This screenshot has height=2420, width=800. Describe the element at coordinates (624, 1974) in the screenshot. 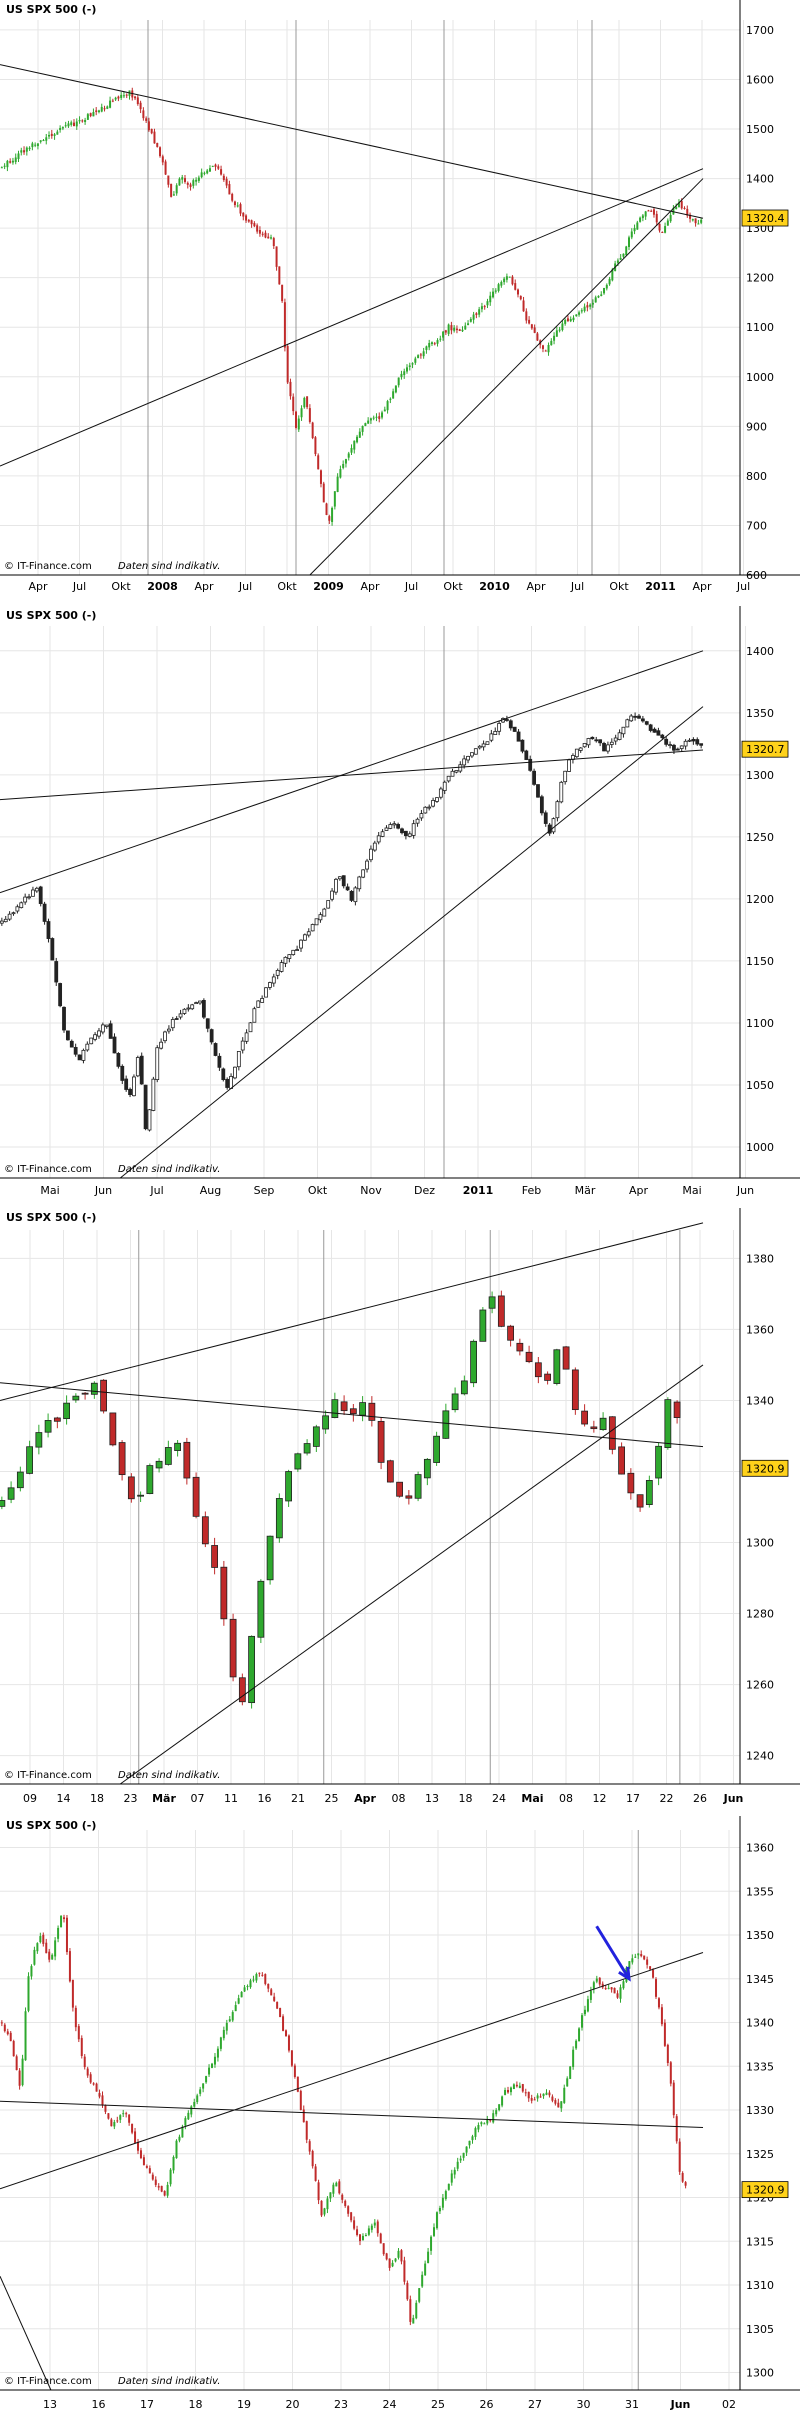

I see `annotation-arrowhead` at that location.